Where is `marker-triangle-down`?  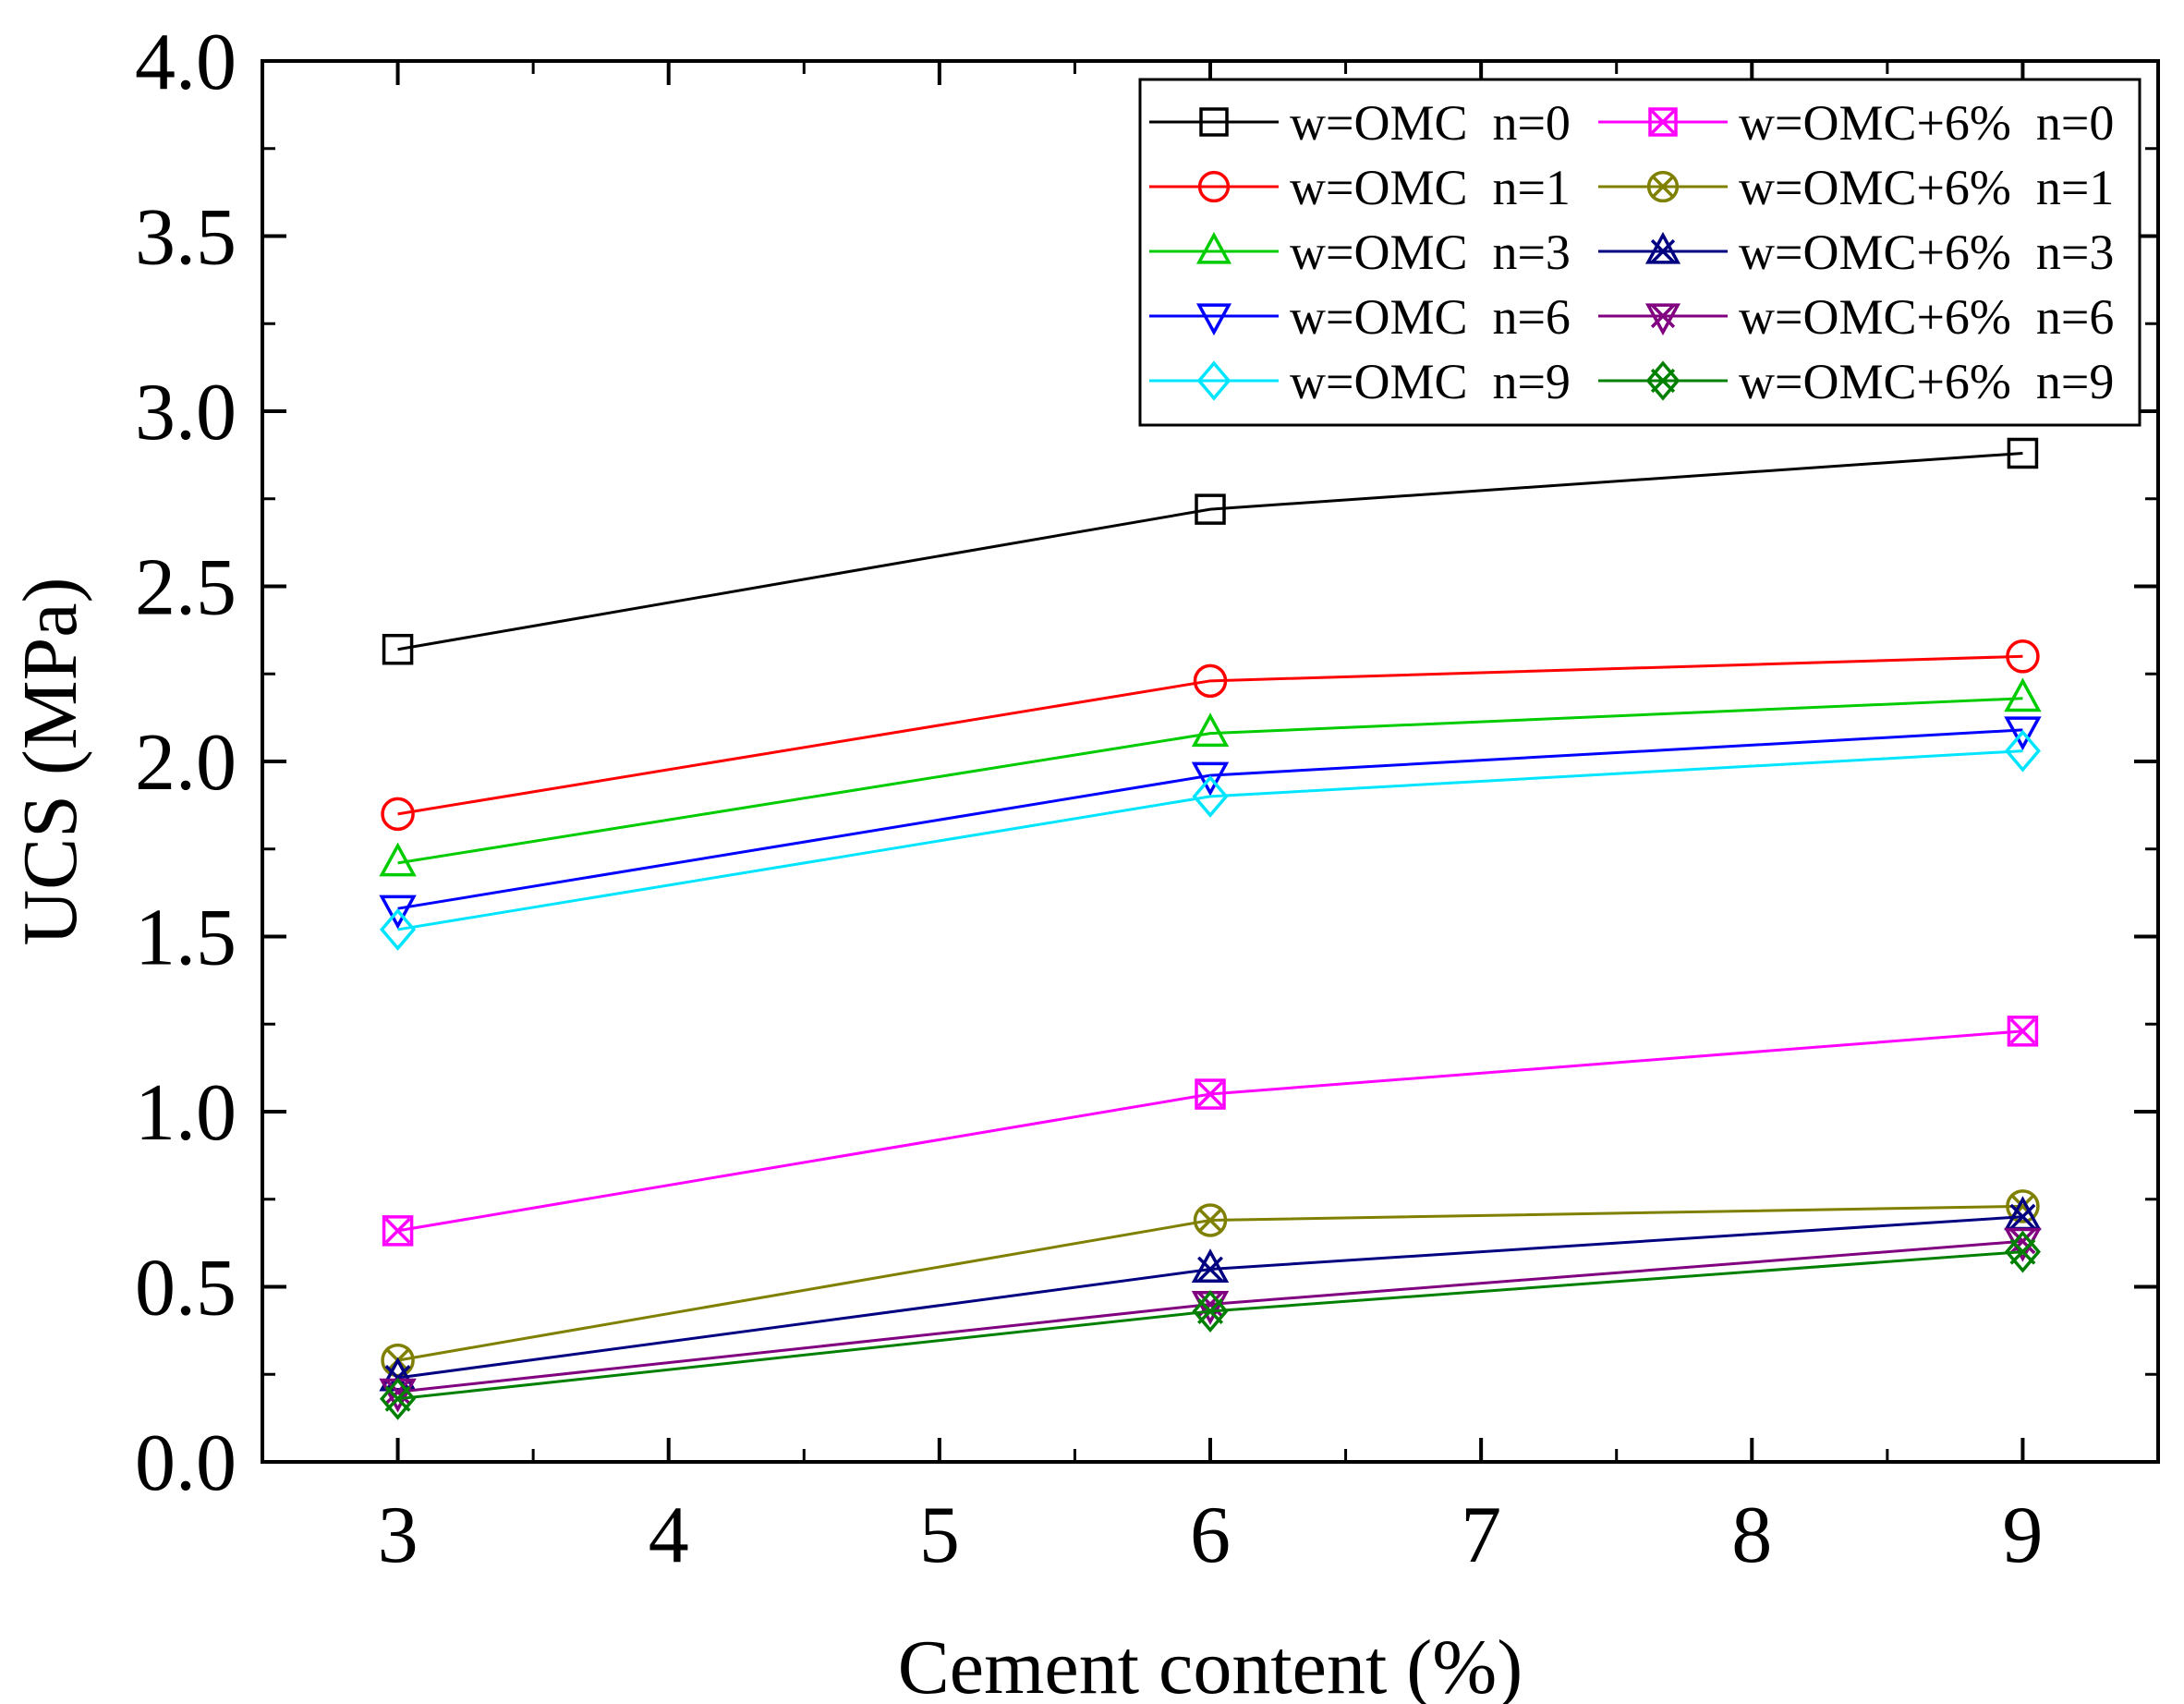
marker-triangle-down is located at coordinates (398, 912).